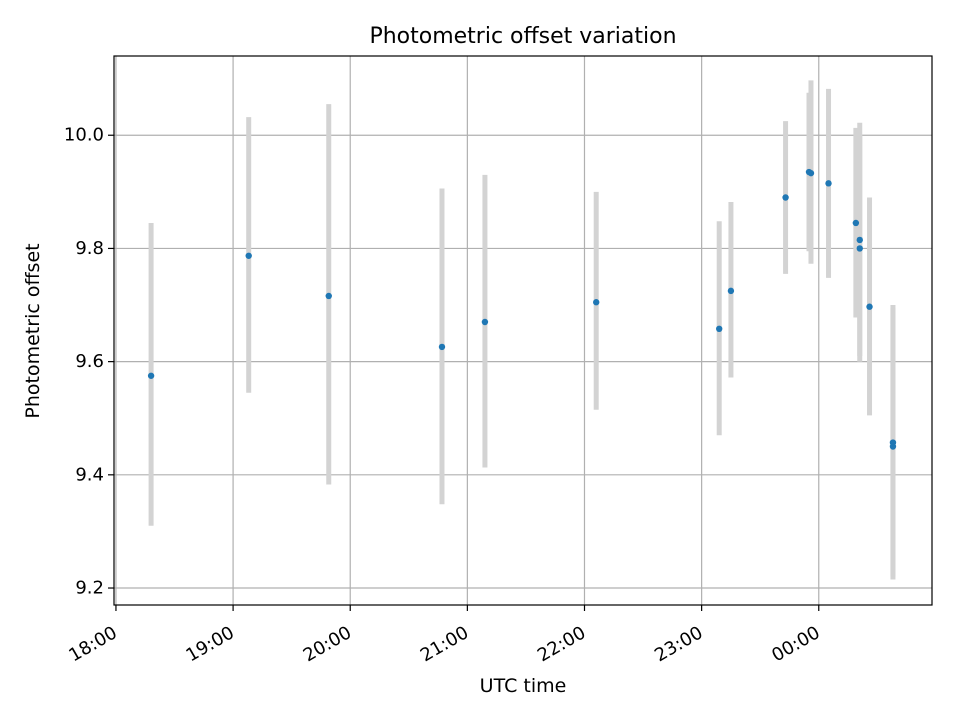 The height and width of the screenshot is (720, 960). Describe the element at coordinates (523, 686) in the screenshot. I see `x-axis-label: UTC time` at that location.